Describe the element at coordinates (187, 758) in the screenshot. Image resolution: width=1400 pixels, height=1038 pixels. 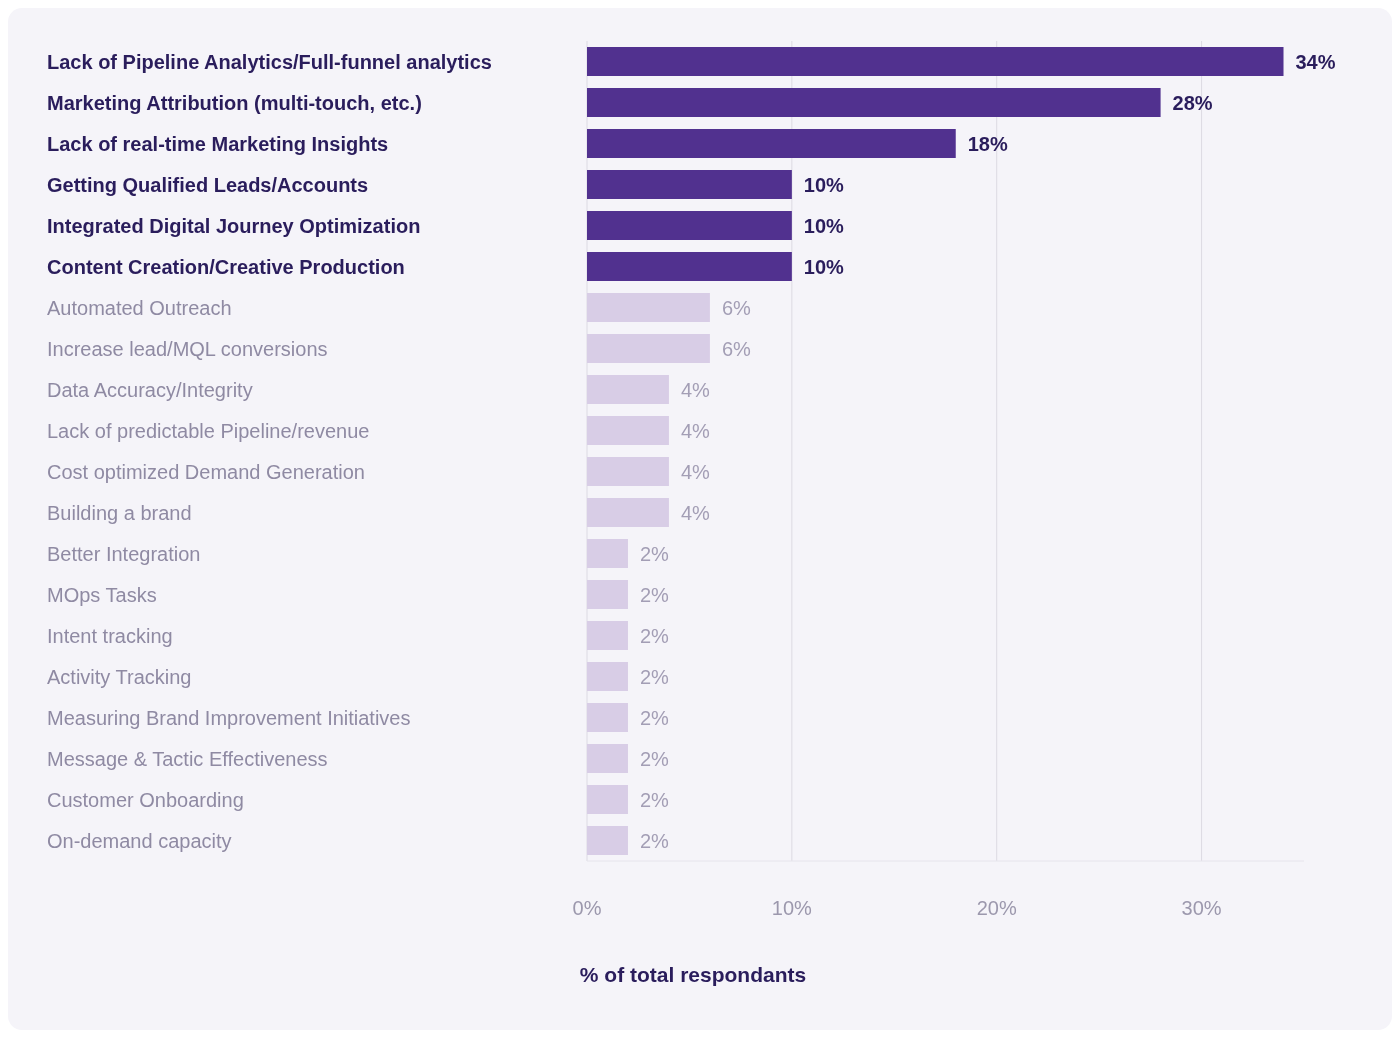
I see `y-tick-label: Message & Tactic Effectiveness` at that location.